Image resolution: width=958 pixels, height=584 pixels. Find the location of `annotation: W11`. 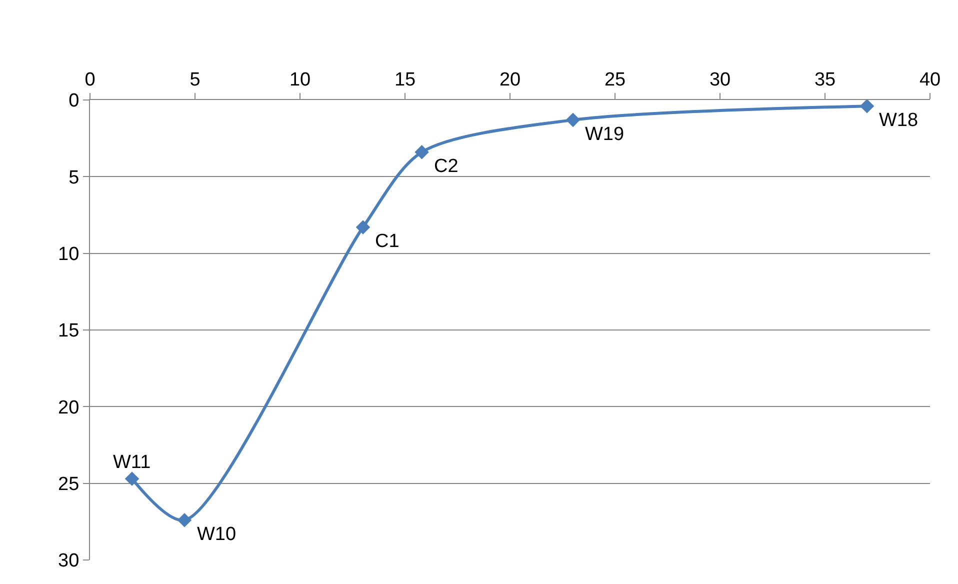

annotation: W11 is located at coordinates (132, 462).